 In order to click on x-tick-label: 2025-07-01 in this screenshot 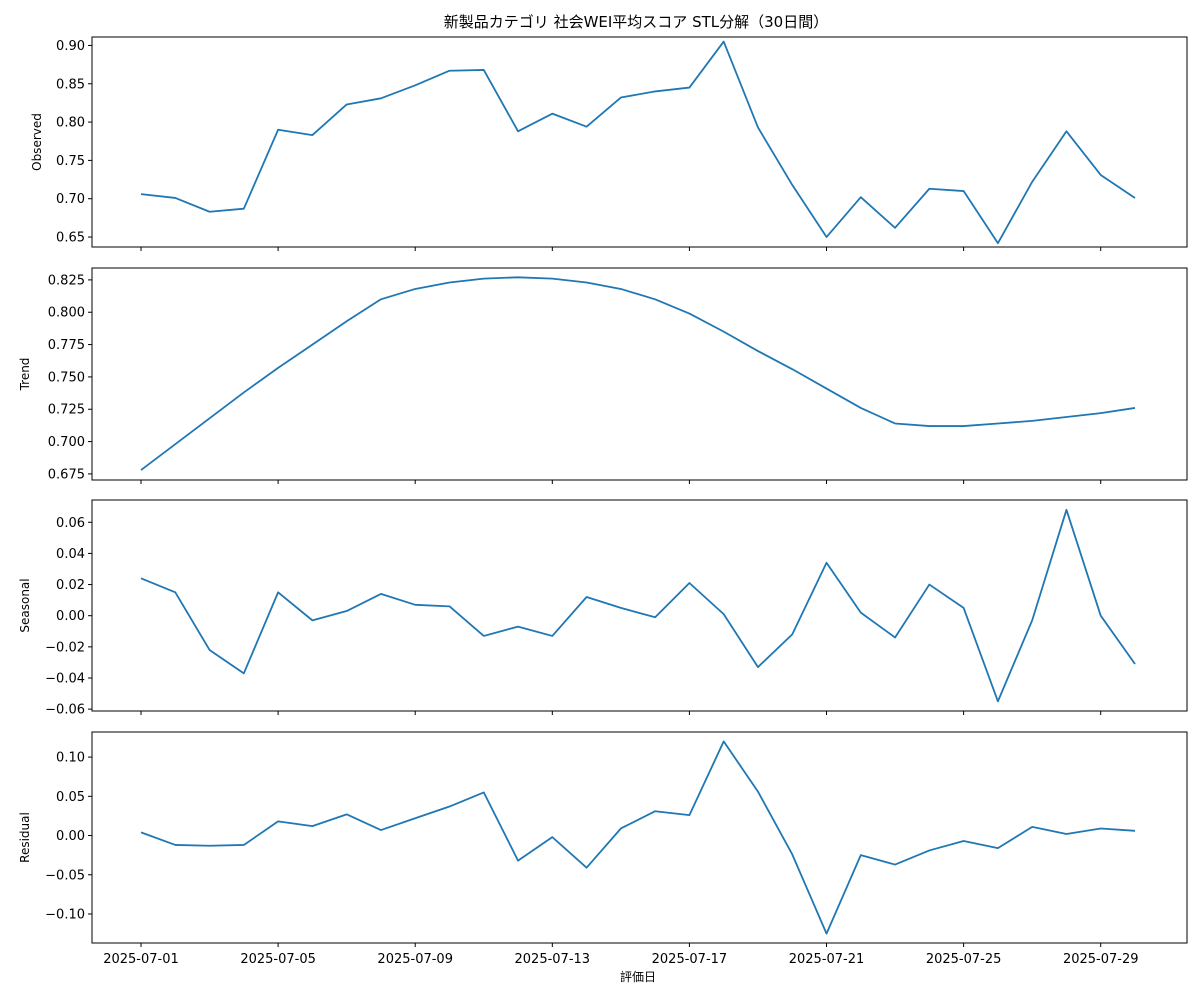, I will do `click(141, 959)`.